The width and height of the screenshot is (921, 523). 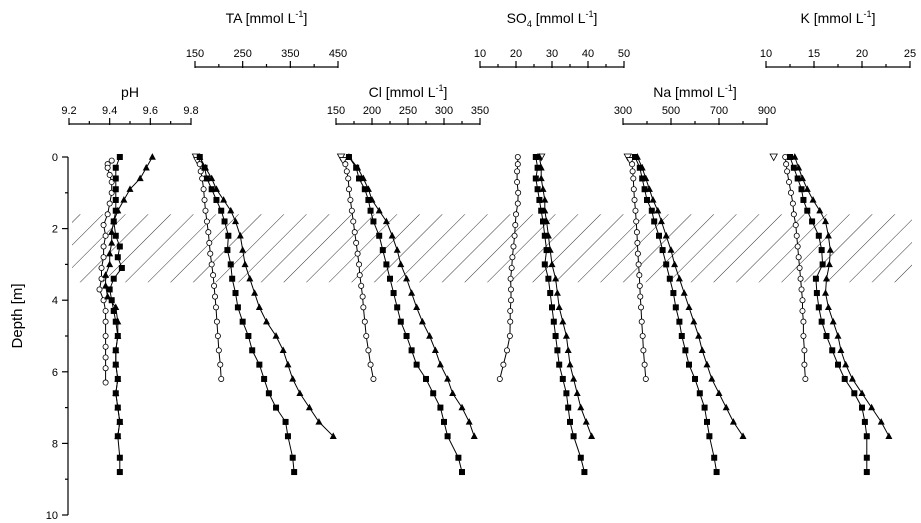 What do you see at coordinates (336, 111) in the screenshot?
I see `top-axis-tick-label: 150` at bounding box center [336, 111].